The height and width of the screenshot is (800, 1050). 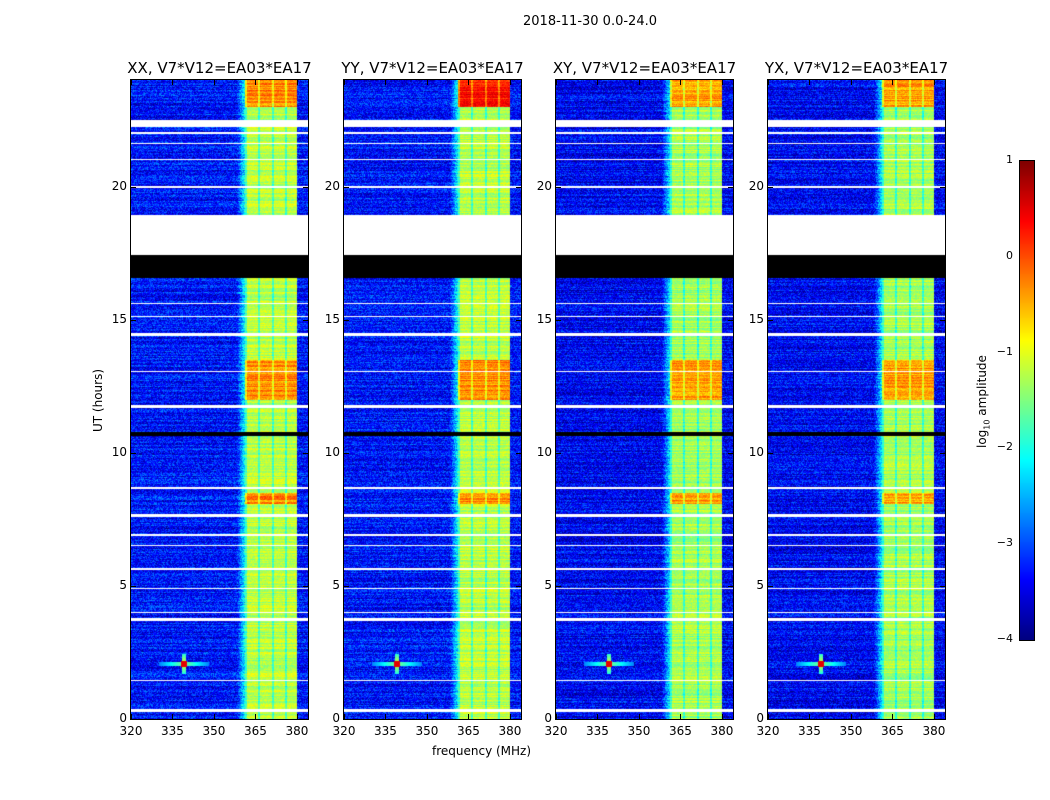 I want to click on colorbar-label-rest: amplitude, so click(x=982, y=387).